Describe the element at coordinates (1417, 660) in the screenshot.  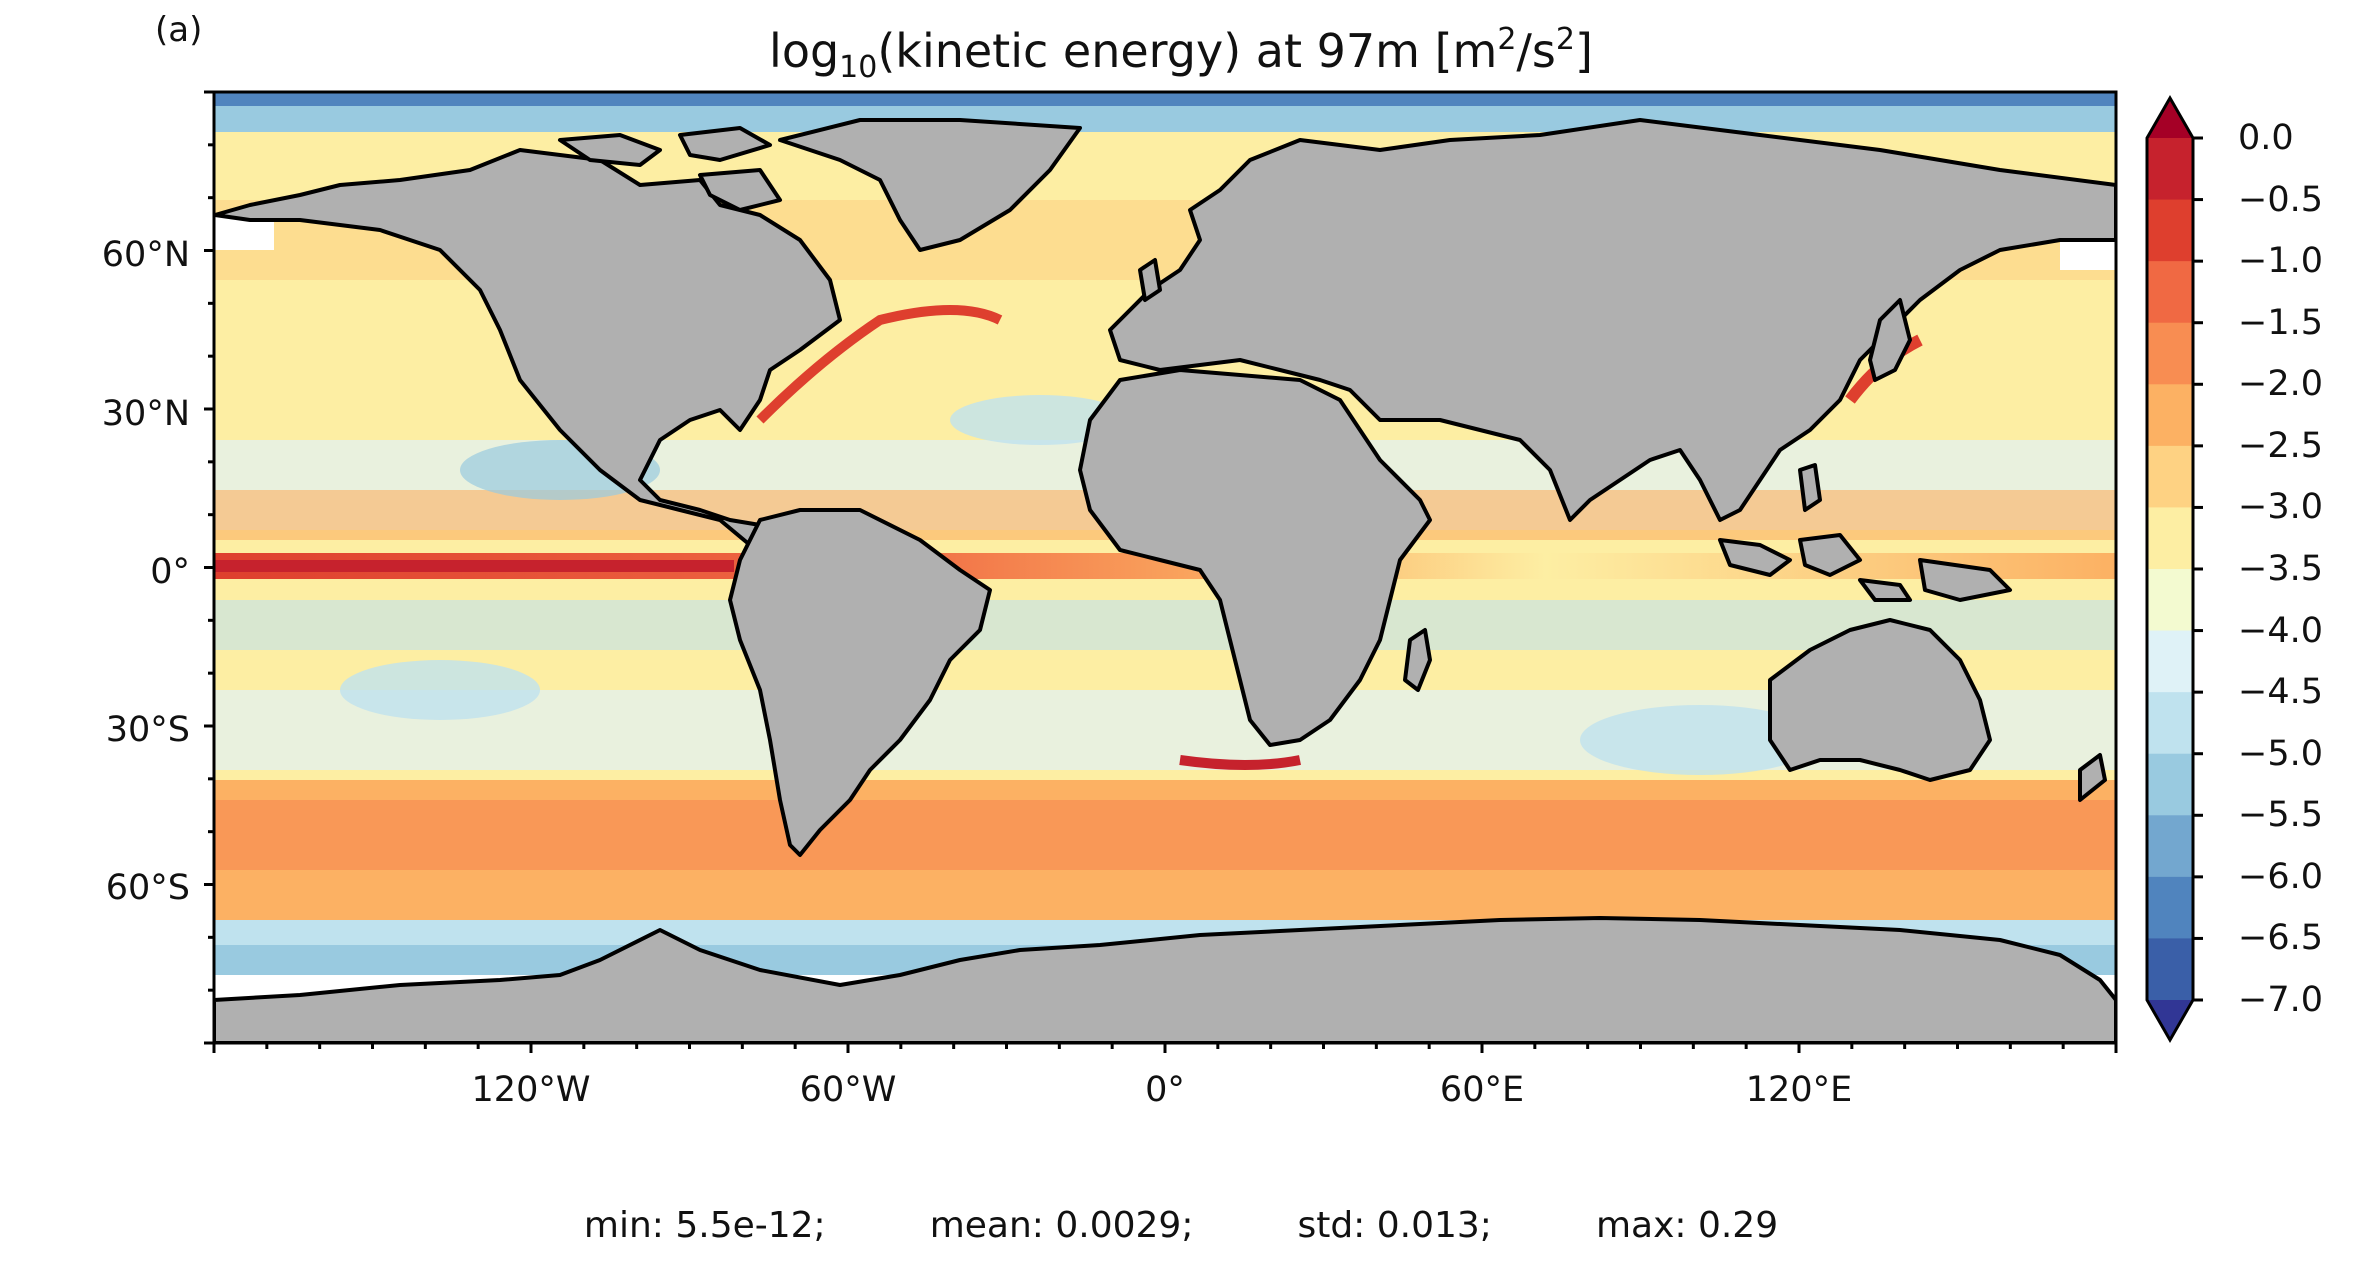
I see `madagascar` at that location.